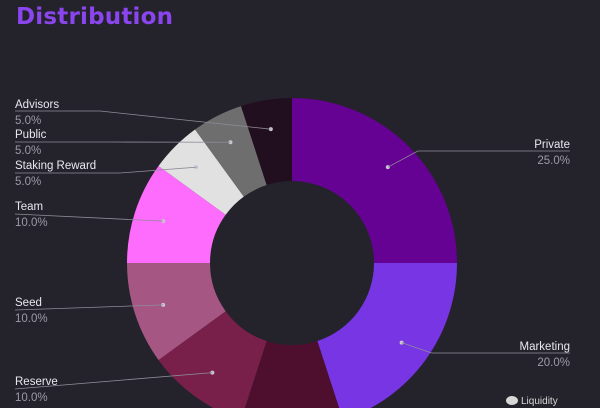 Image resolution: width=600 pixels, height=408 pixels. Describe the element at coordinates (539, 401) in the screenshot. I see `watermark-text: Liquidity` at that location.